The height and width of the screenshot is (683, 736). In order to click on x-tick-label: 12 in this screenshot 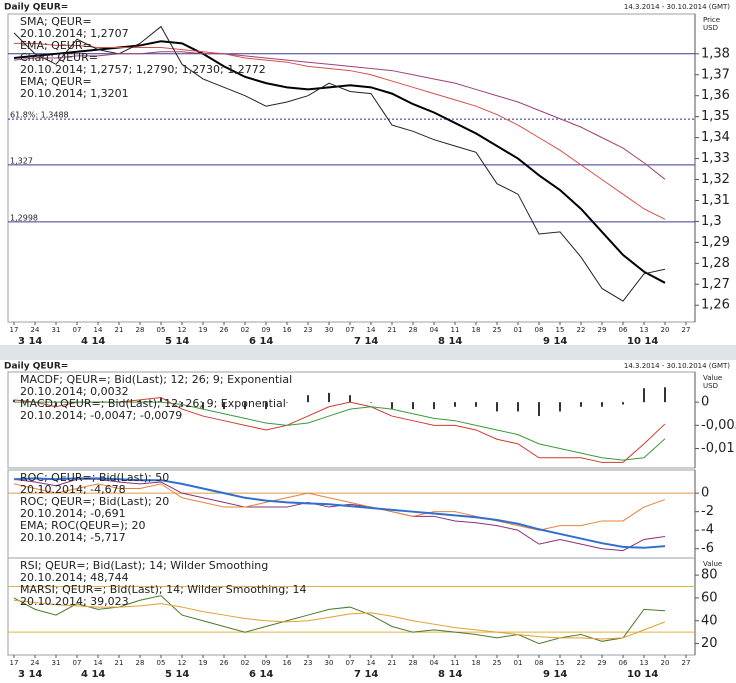, I will do `click(182, 330)`.